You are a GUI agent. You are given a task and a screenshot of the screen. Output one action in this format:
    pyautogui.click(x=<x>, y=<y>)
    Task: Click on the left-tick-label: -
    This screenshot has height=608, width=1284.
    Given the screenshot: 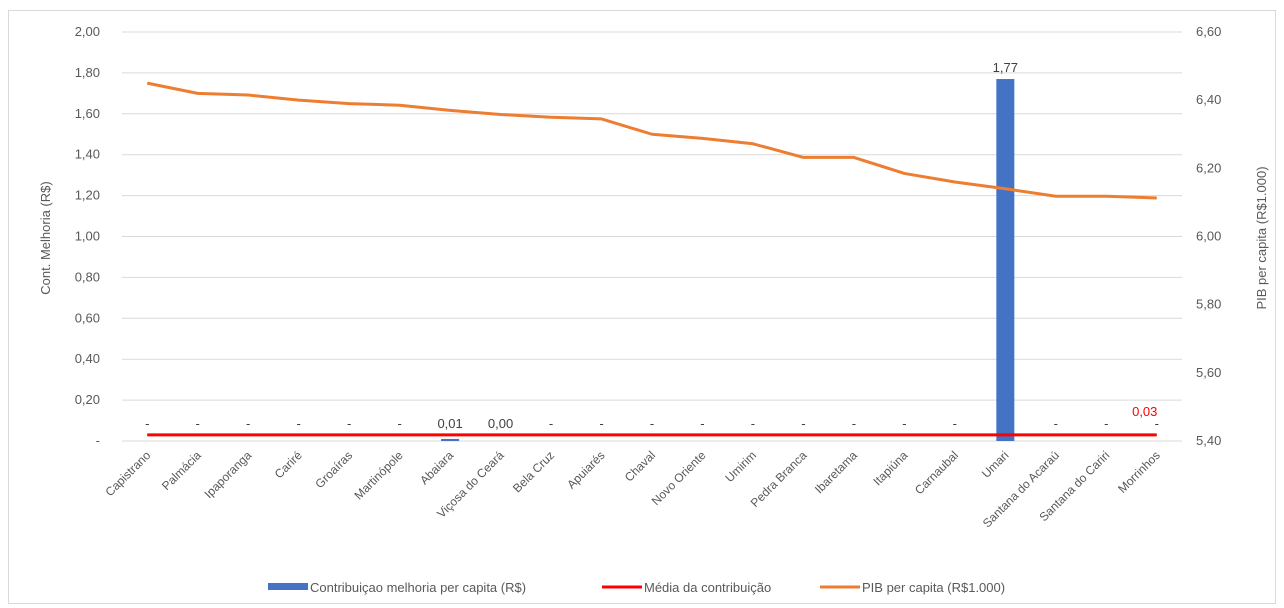 What is the action you would take?
    pyautogui.click(x=98, y=440)
    